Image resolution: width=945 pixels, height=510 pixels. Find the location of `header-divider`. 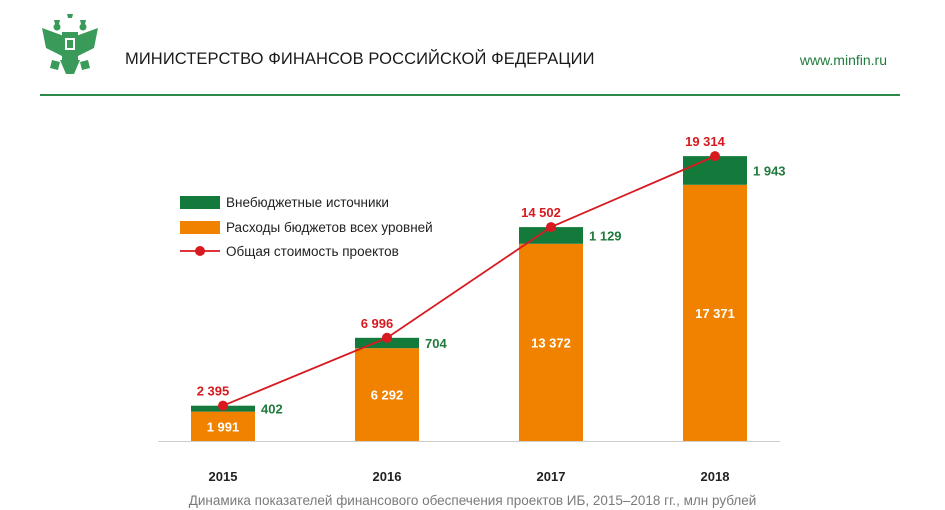

header-divider is located at coordinates (470, 95).